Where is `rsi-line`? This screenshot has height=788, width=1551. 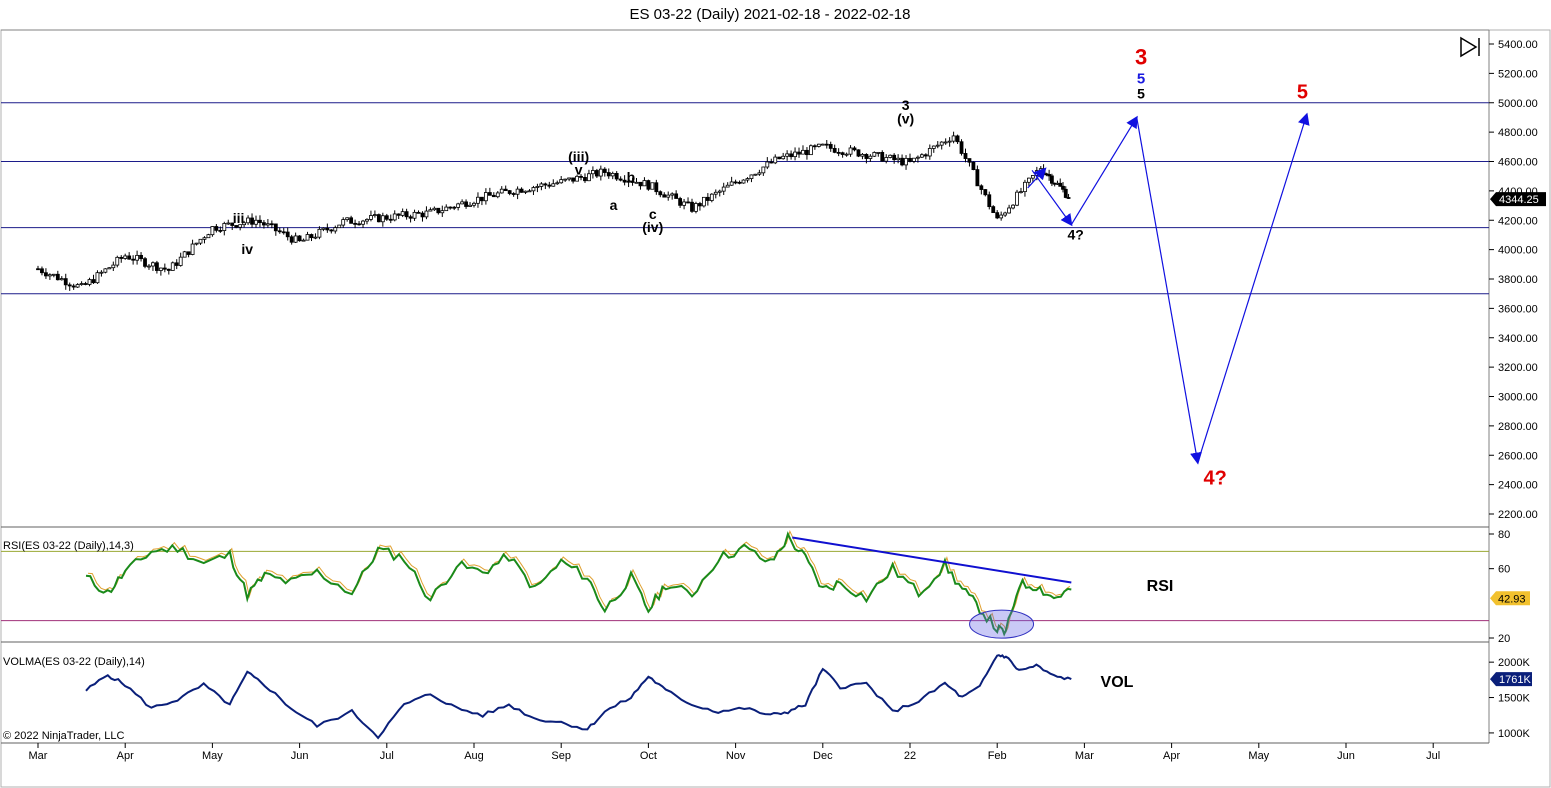 rsi-line is located at coordinates (578, 584).